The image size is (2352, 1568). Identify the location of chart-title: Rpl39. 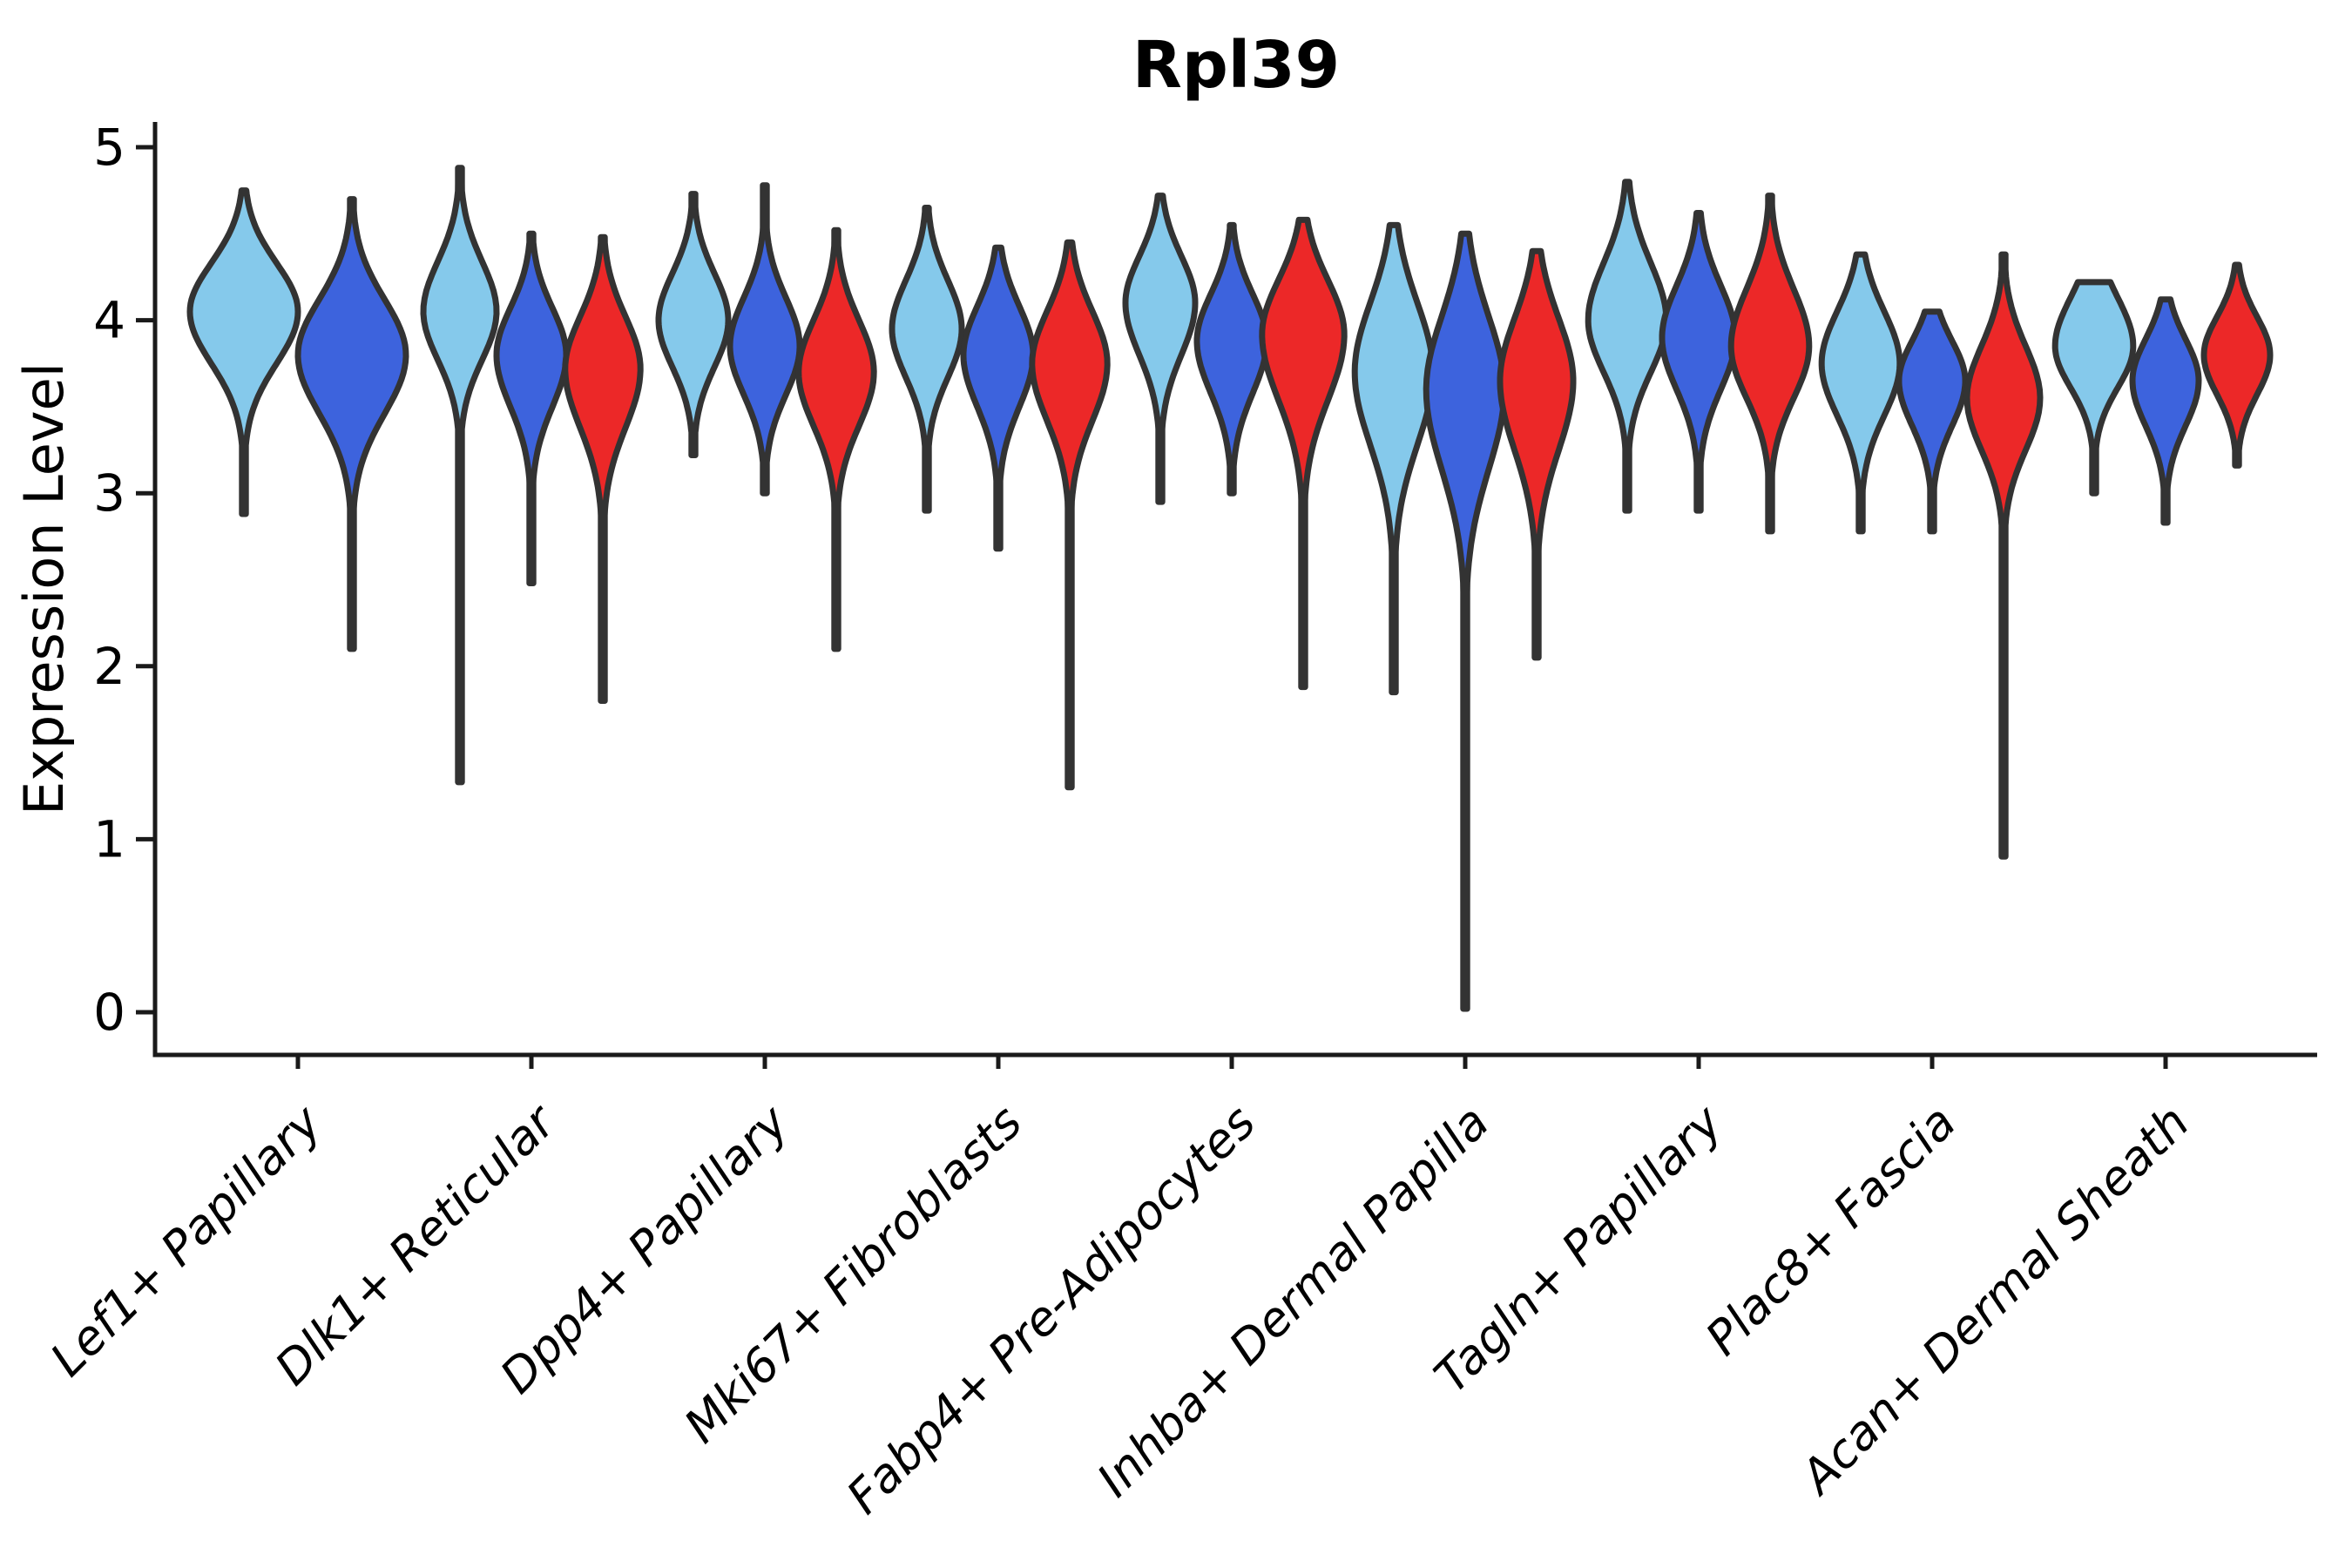
(1236, 66).